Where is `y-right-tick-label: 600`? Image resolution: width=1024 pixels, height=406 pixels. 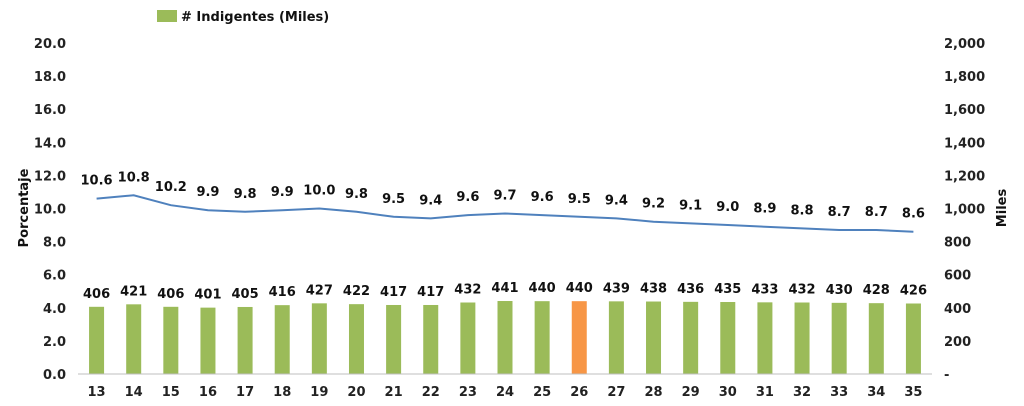
y-right-tick-label: 600 is located at coordinates (957, 276).